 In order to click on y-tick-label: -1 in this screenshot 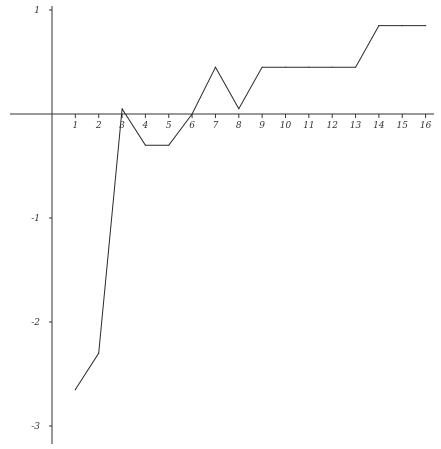, I will do `click(35, 219)`.